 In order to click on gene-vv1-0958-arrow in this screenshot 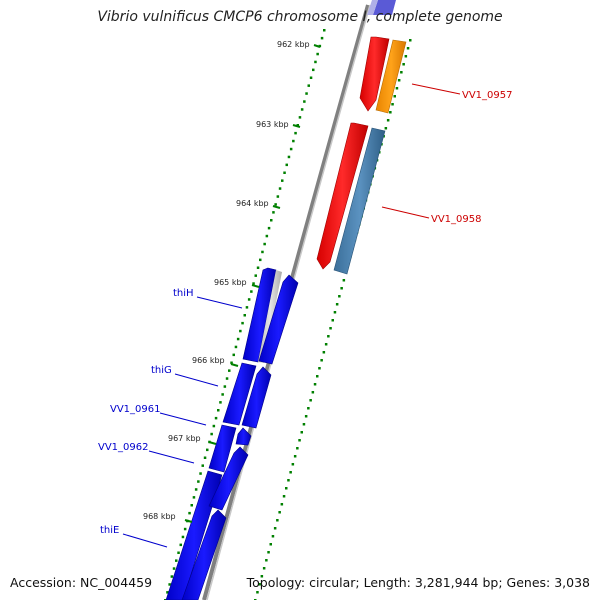, I will do `click(342, 196)`.